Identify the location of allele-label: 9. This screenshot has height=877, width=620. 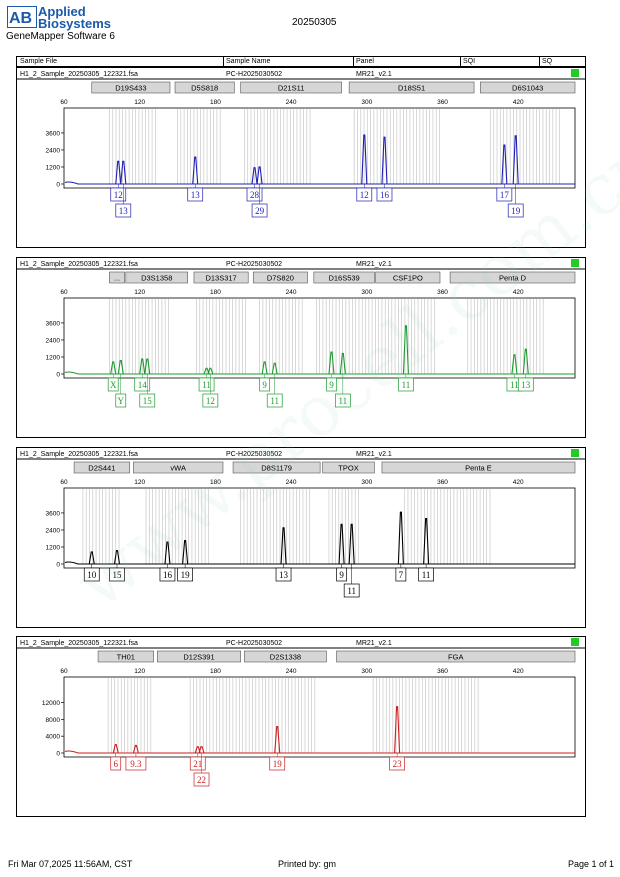
(331, 385).